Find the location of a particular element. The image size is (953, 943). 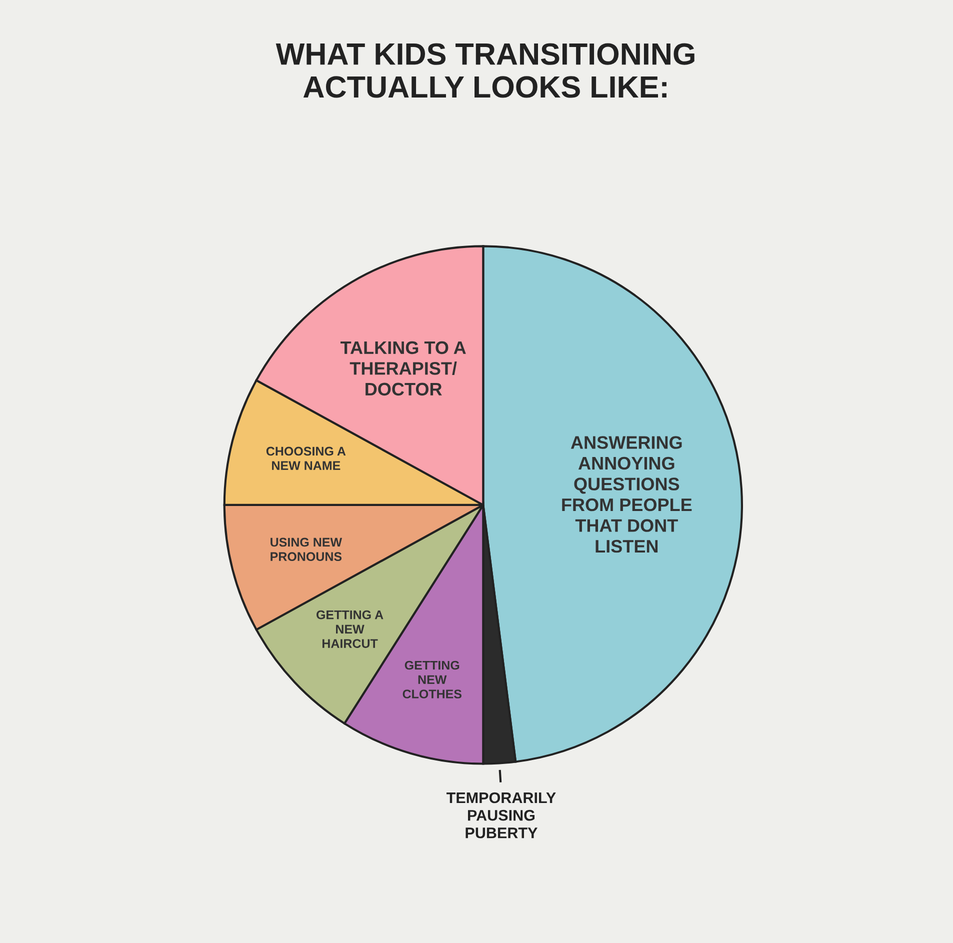

slice-label: GETTING A NEW HAIRCUT is located at coordinates (350, 629).